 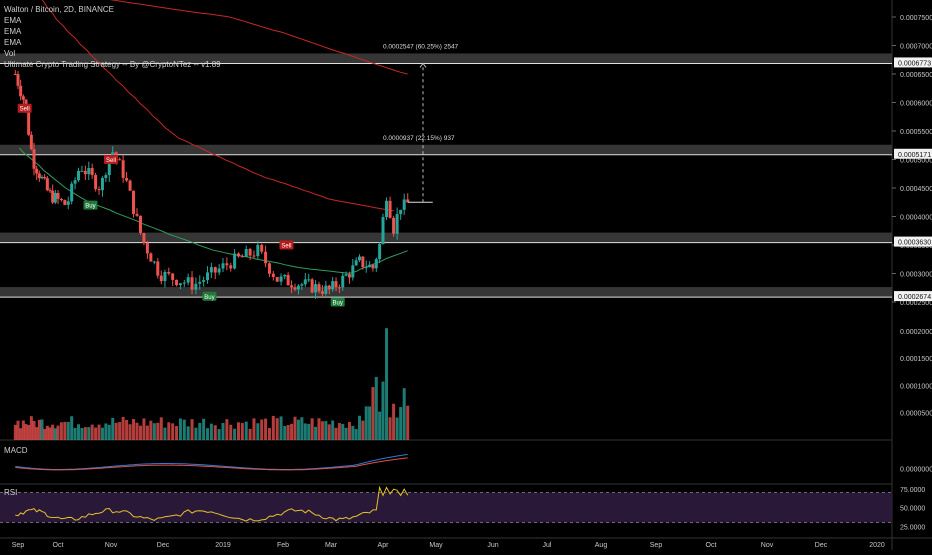 I want to click on price-tick-label: 0.0007000, so click(x=916, y=47).